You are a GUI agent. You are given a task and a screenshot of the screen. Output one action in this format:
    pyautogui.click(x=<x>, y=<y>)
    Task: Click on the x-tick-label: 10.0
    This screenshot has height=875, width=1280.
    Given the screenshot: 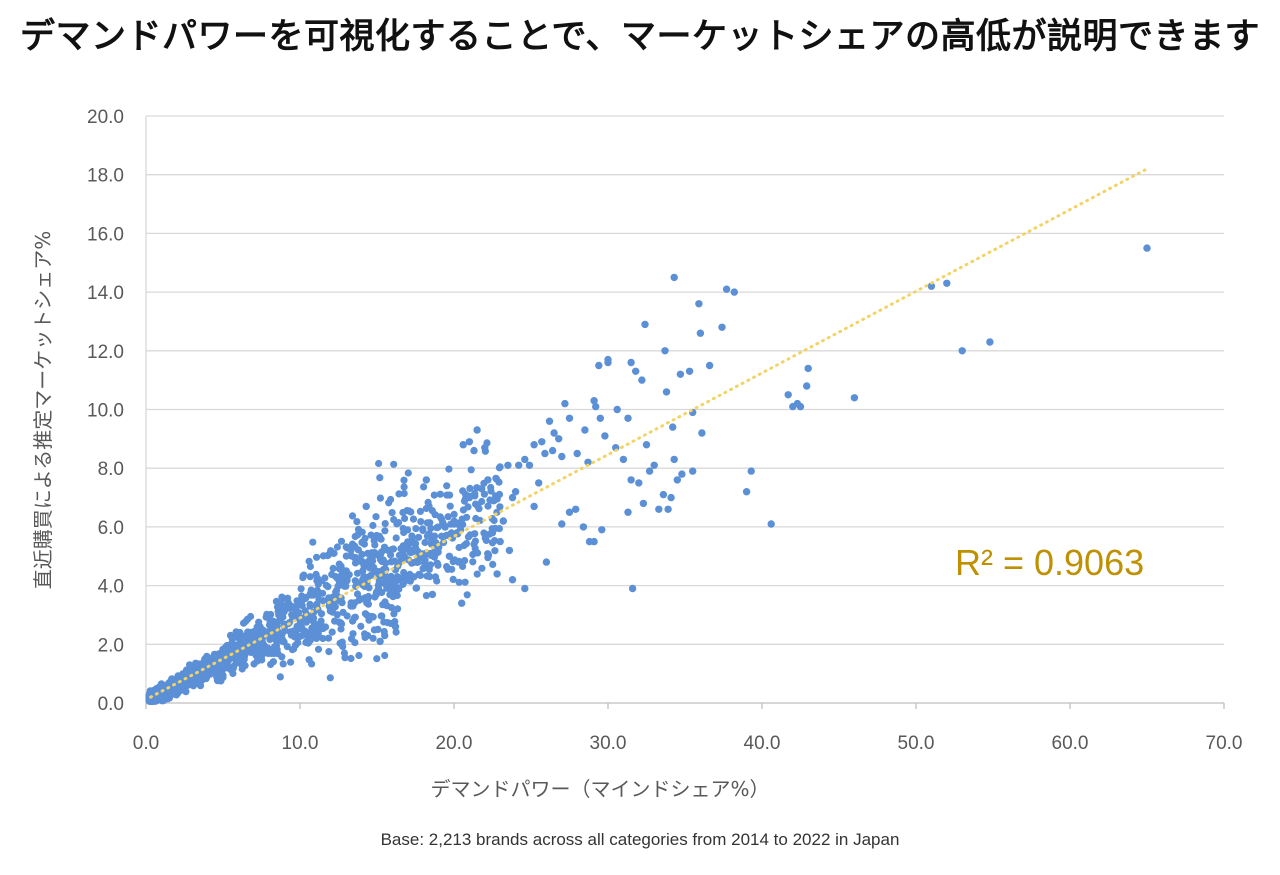 What is the action you would take?
    pyautogui.click(x=300, y=743)
    